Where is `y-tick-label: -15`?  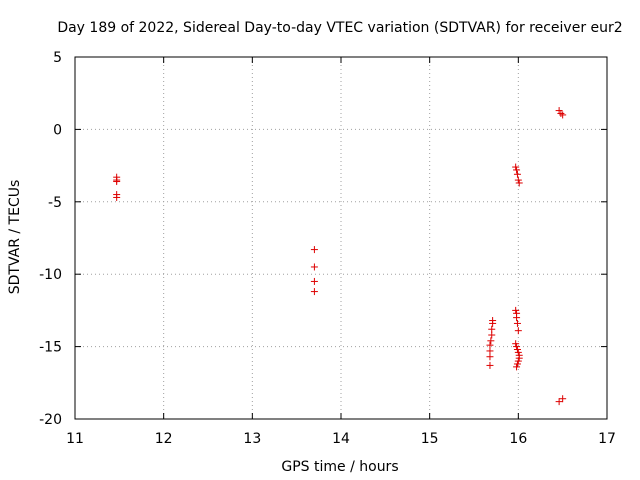
y-tick-label: -15 is located at coordinates (50, 348).